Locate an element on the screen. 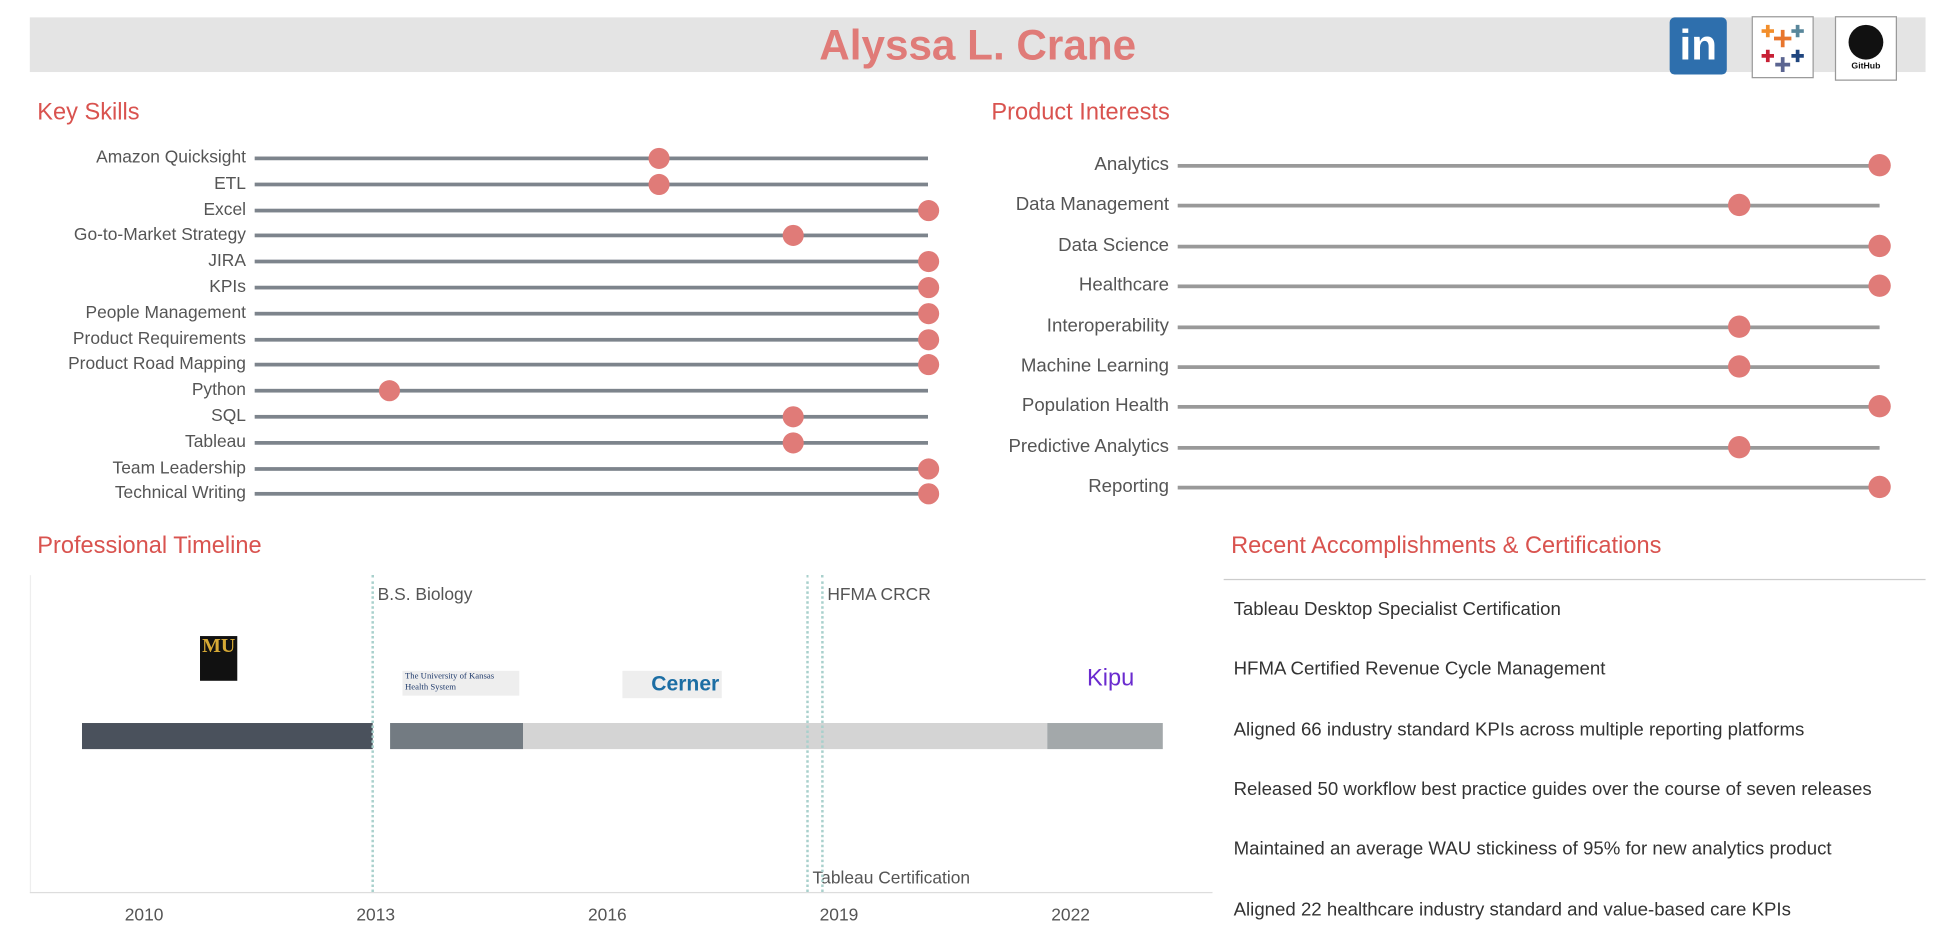 The width and height of the screenshot is (1948, 939). employer-logo: Kipu is located at coordinates (1110, 678).